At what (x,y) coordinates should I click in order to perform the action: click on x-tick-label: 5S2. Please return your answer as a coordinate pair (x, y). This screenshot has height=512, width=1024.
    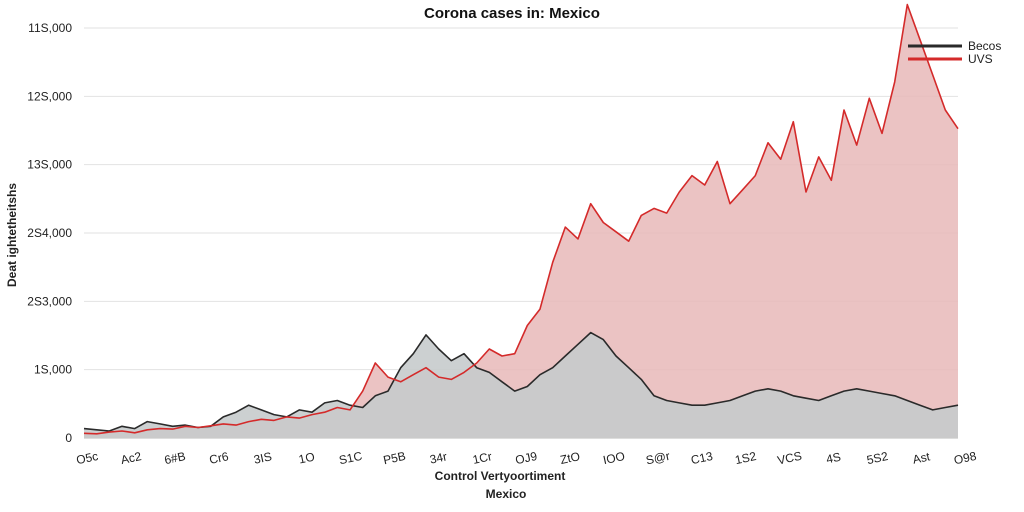
    Looking at the image, I should click on (877, 458).